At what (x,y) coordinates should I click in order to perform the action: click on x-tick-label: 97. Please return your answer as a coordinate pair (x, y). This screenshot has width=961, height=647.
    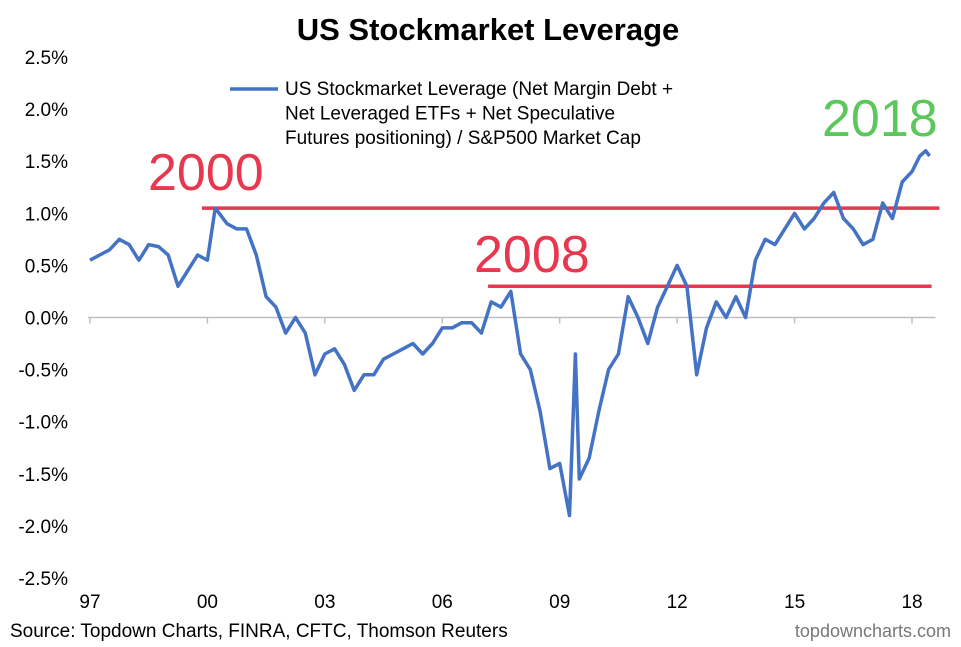
    Looking at the image, I should click on (89, 602).